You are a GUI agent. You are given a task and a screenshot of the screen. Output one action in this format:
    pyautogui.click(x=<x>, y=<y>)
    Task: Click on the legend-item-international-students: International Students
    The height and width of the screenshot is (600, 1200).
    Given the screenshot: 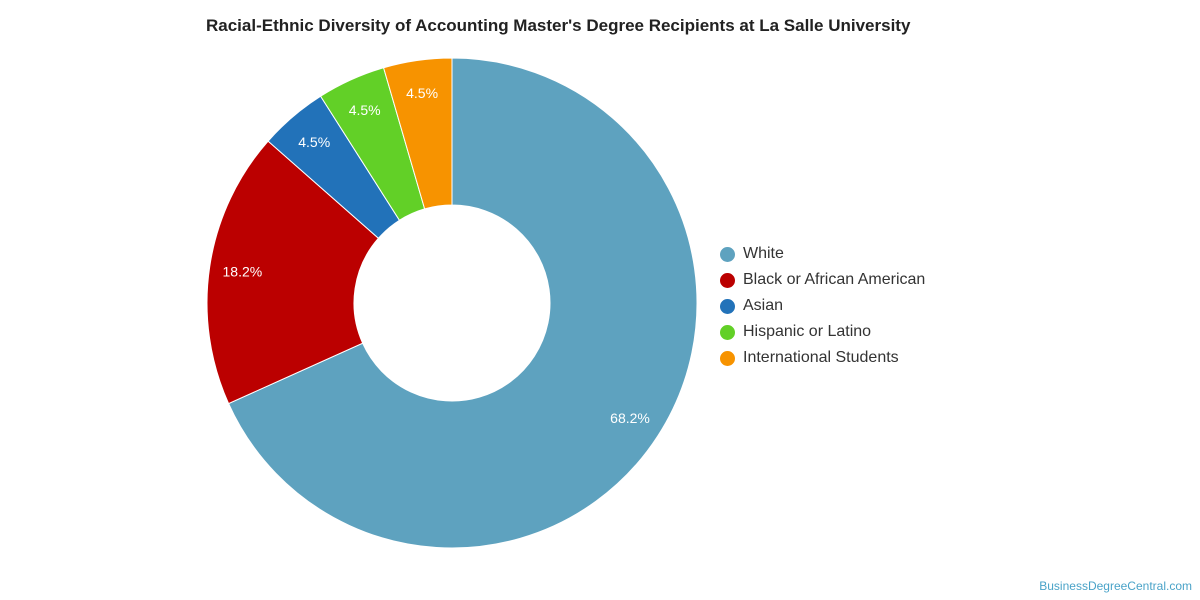 What is the action you would take?
    pyautogui.click(x=822, y=358)
    